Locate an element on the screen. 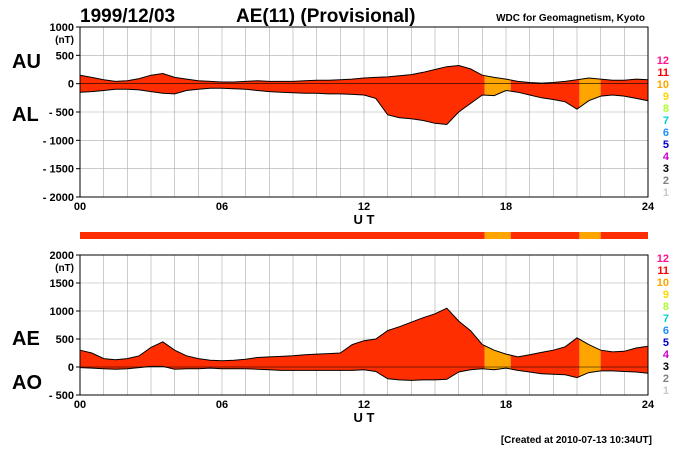 The image size is (700, 450). chart1-series-ao-line is located at coordinates (364, 373).